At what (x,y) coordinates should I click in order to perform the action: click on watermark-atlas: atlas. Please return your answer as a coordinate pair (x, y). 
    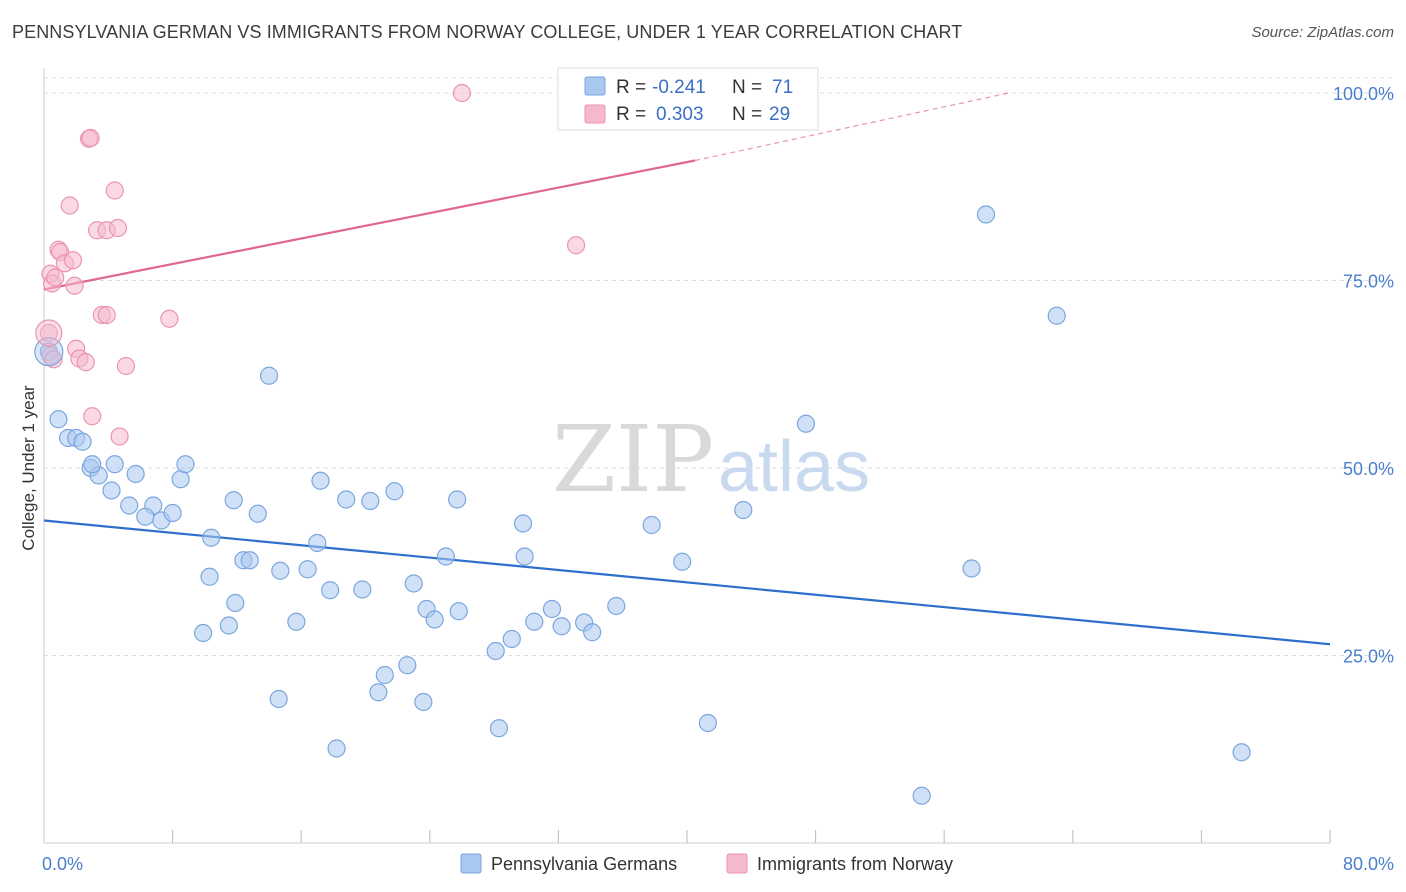
    Looking at the image, I should click on (794, 467).